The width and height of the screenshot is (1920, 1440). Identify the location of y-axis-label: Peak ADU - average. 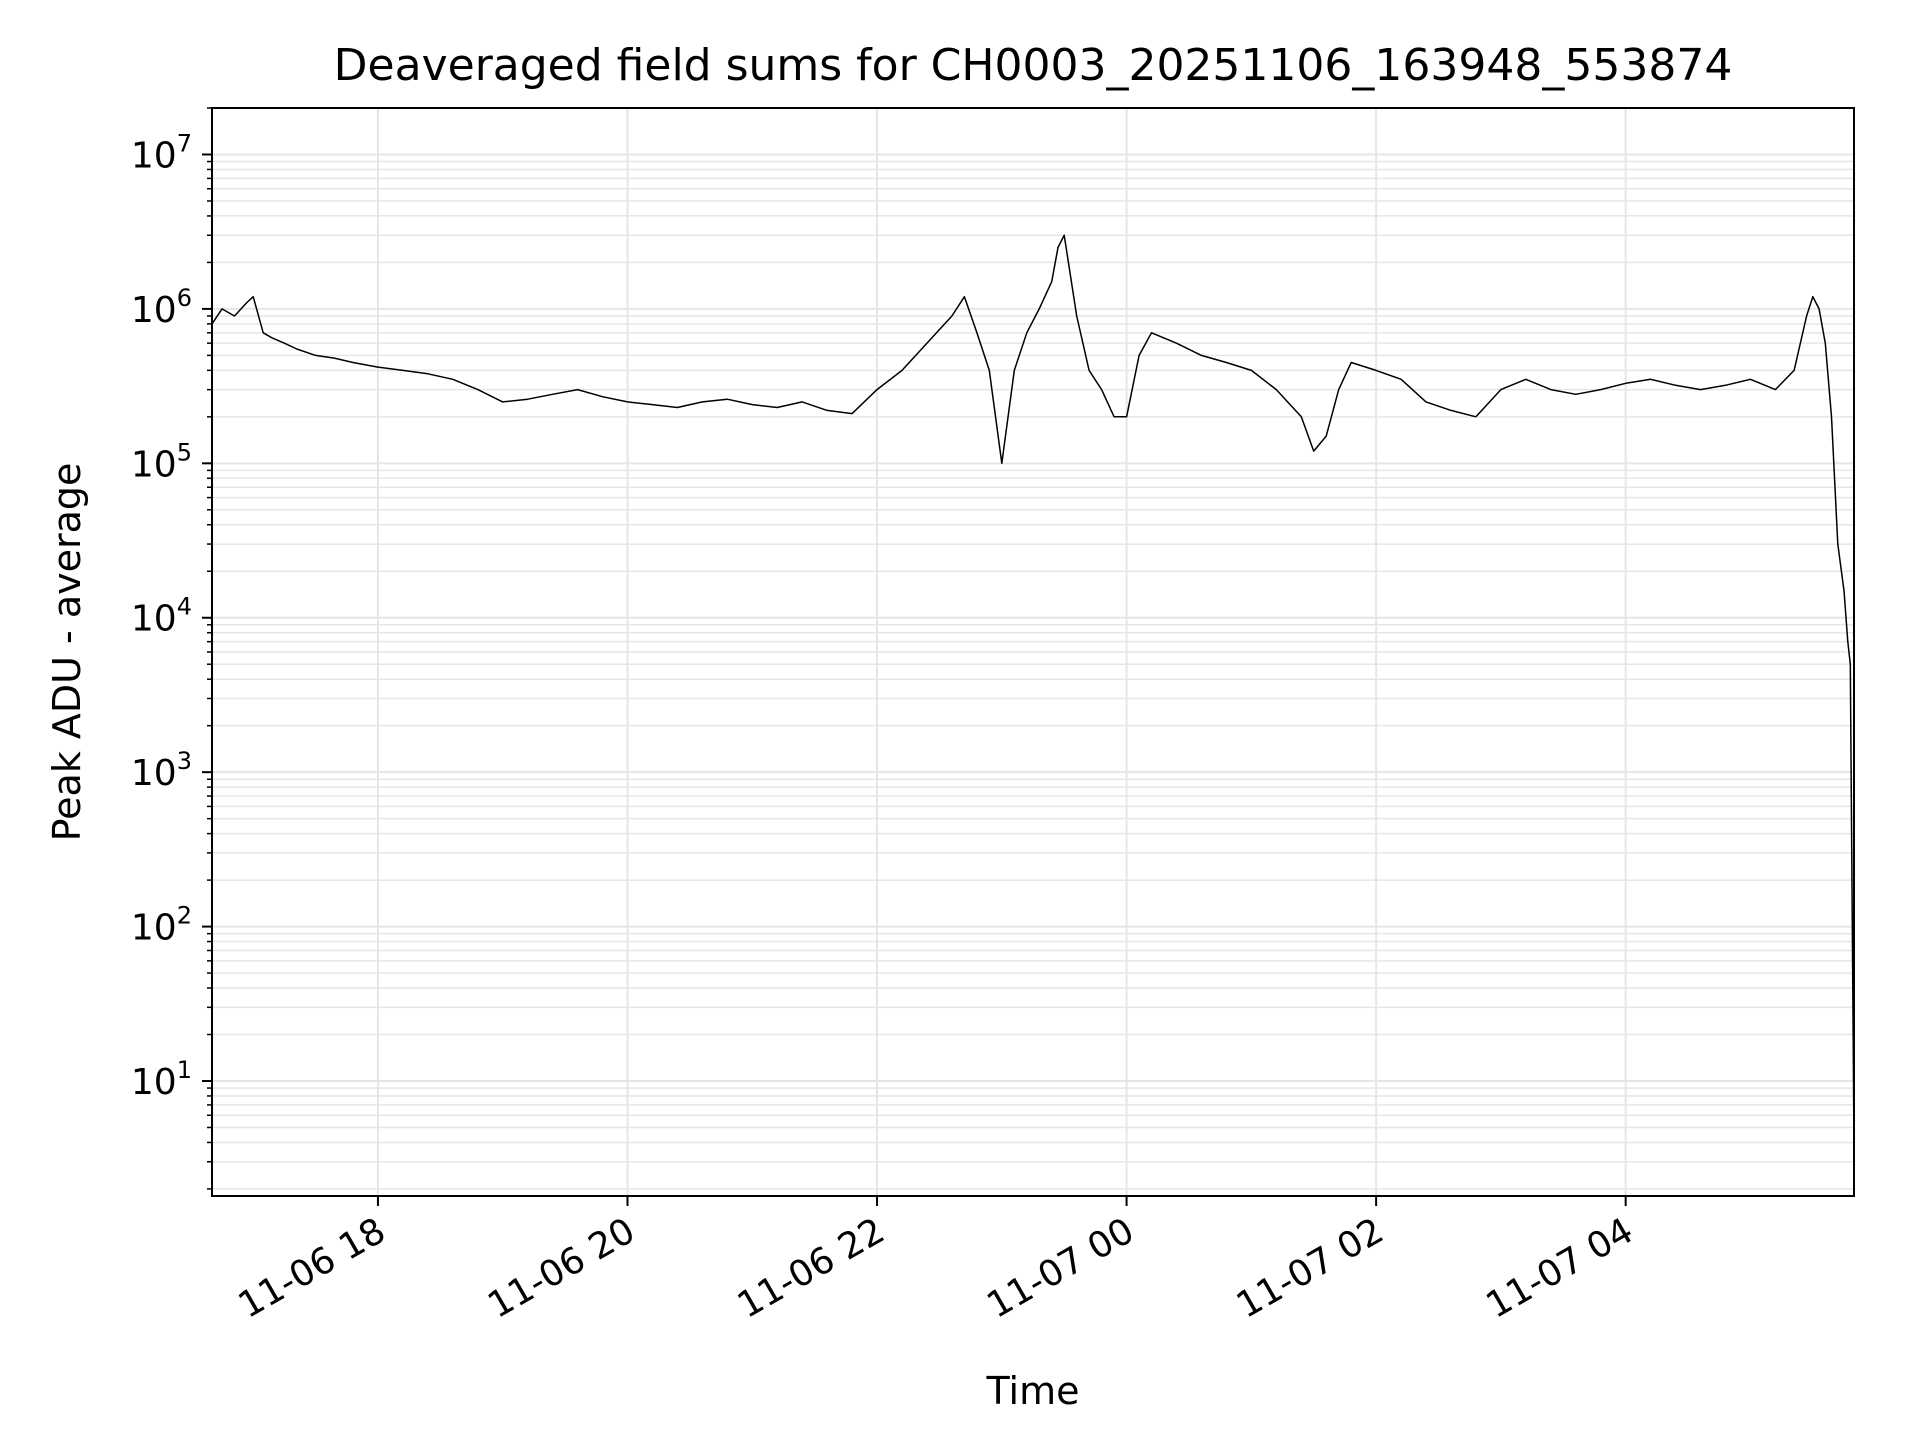
(67, 652).